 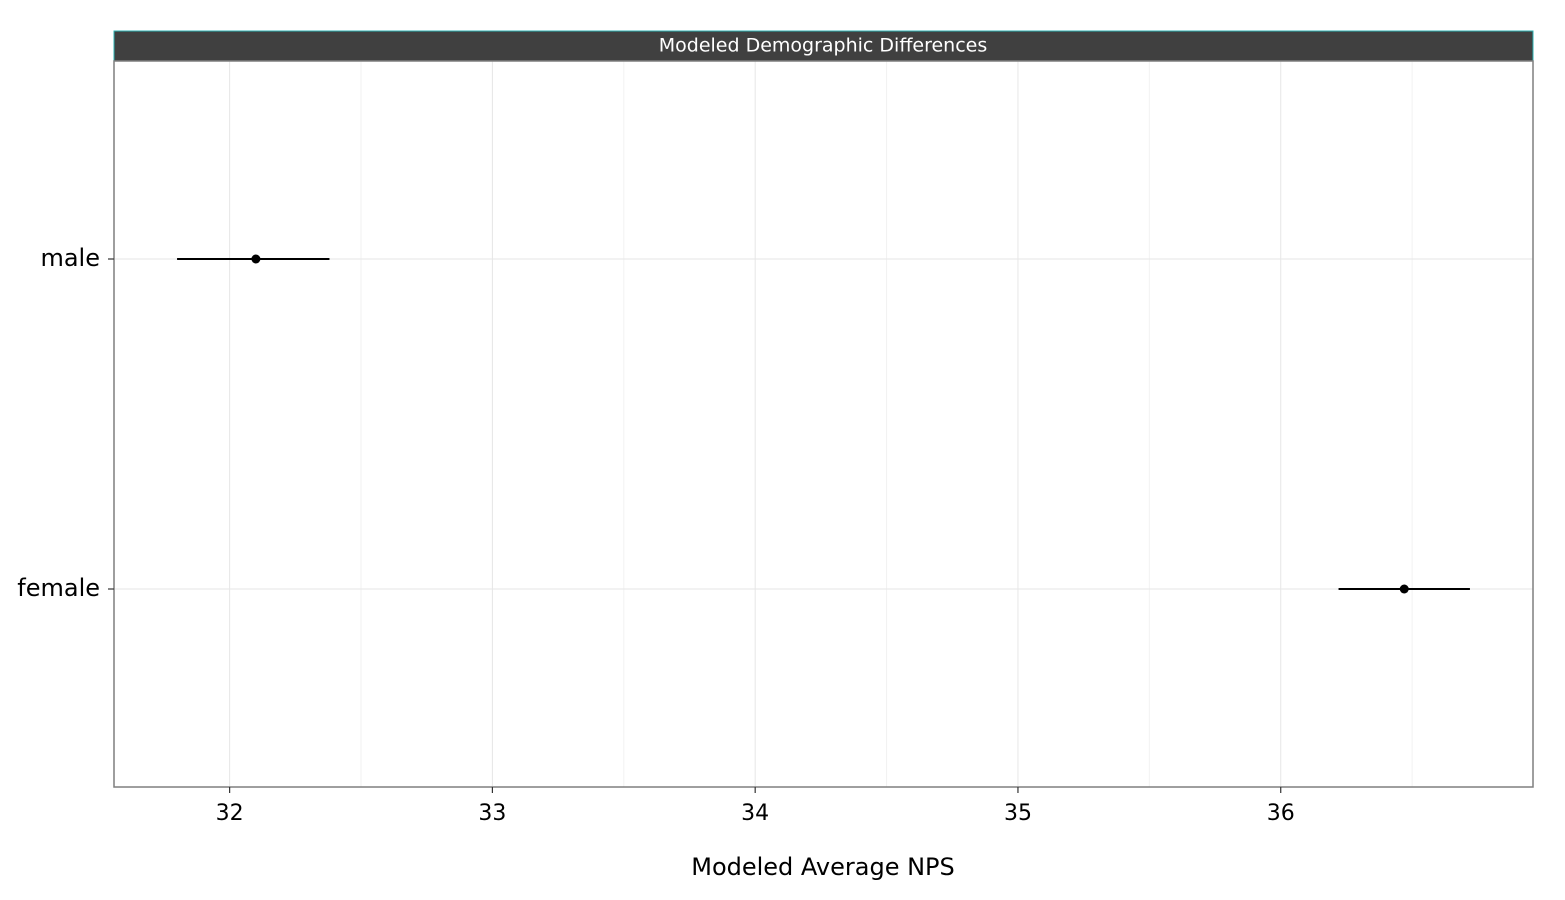 What do you see at coordinates (492, 813) in the screenshot?
I see `x-tick-label: 33` at bounding box center [492, 813].